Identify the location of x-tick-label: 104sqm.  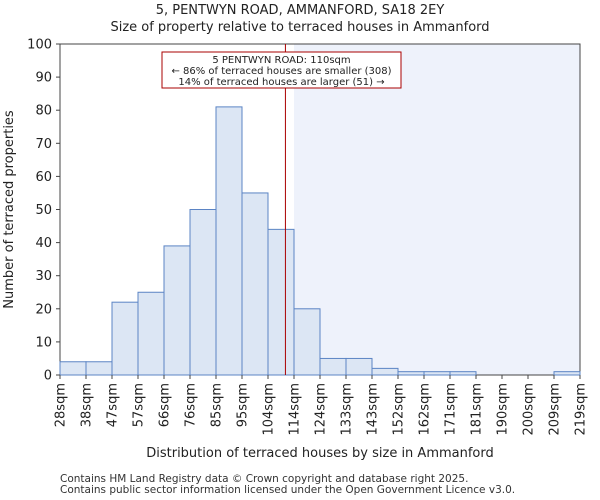
(269, 409).